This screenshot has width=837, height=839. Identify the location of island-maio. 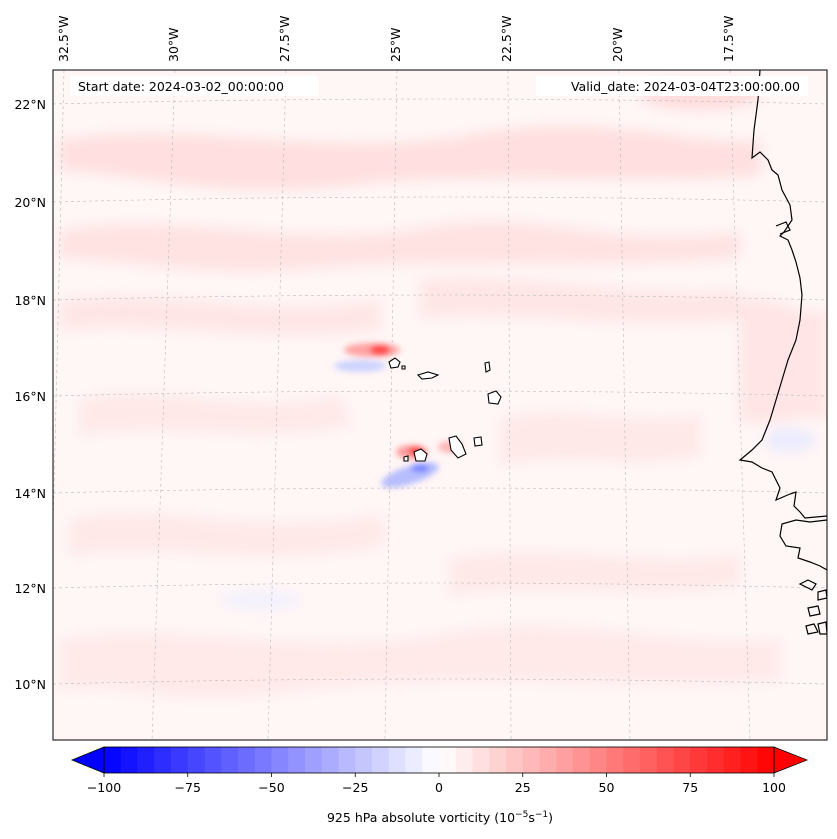
(478, 441).